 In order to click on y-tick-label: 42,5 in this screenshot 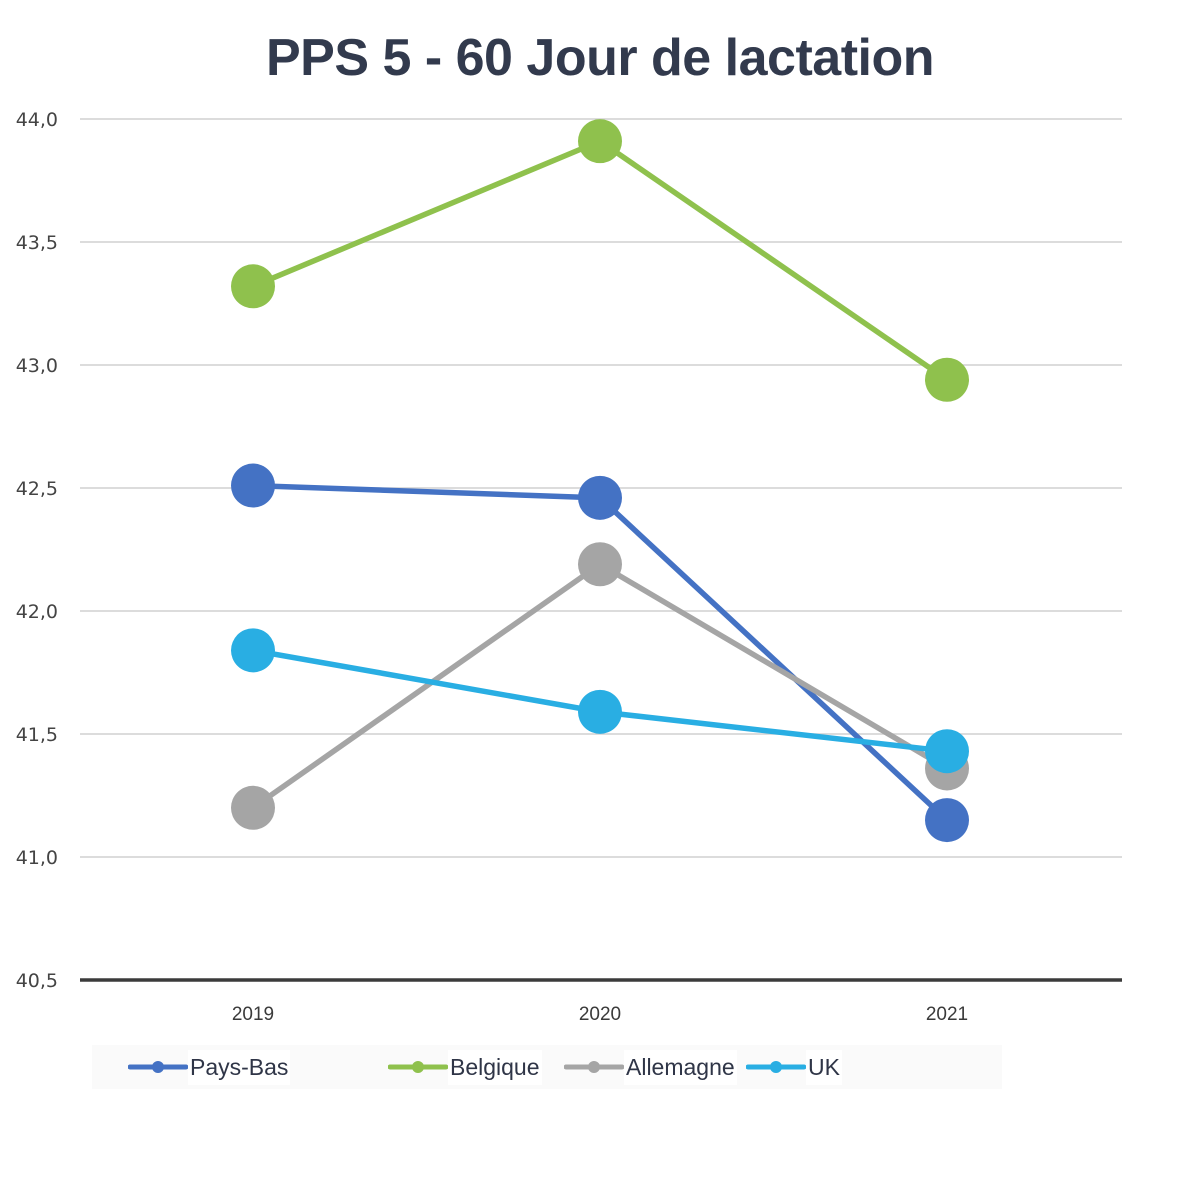, I will do `click(37, 489)`.